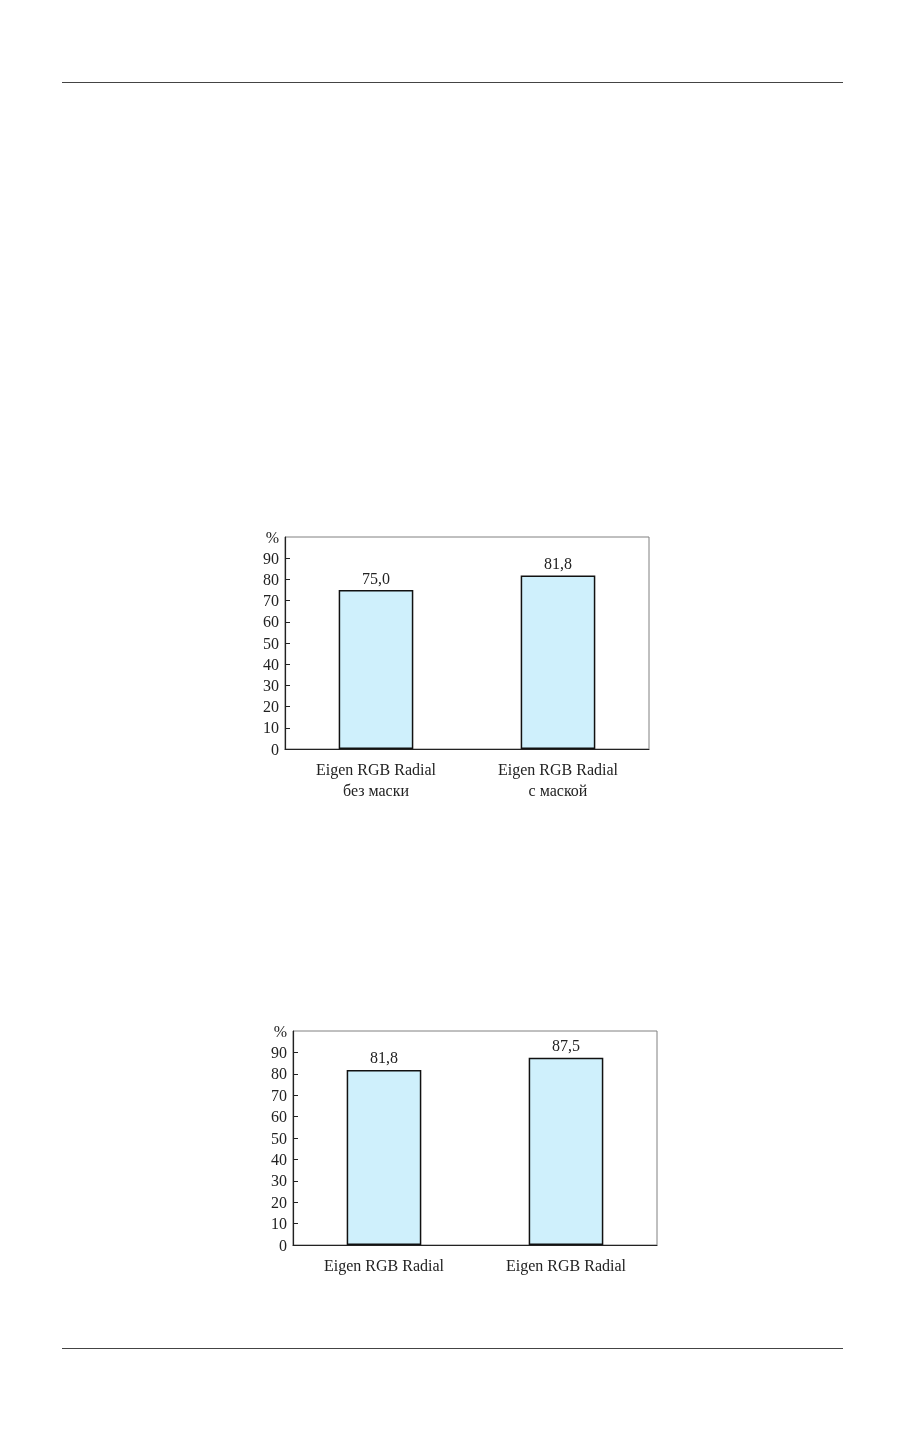 This screenshot has width=904, height=1431. What do you see at coordinates (566, 1046) in the screenshot?
I see `data-label: 87,5` at bounding box center [566, 1046].